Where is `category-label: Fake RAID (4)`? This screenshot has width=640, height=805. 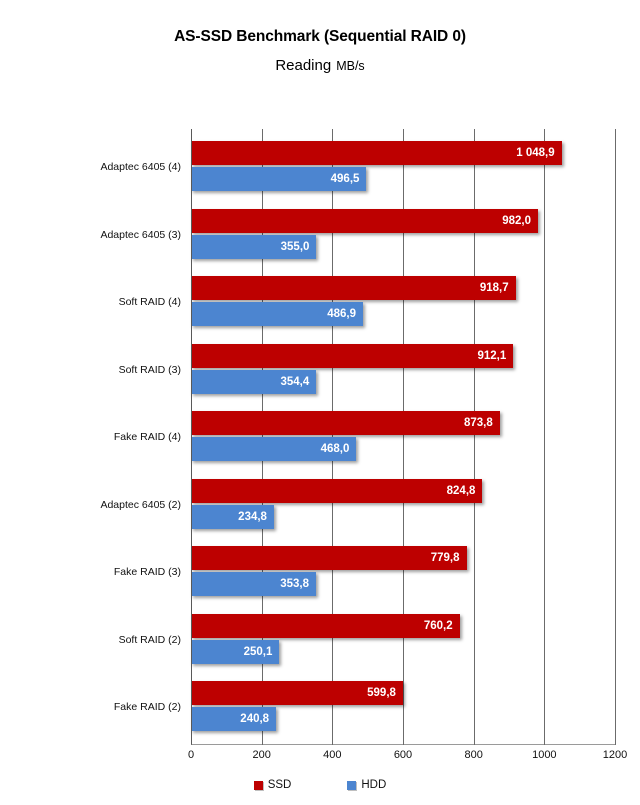 category-label: Fake RAID (4) is located at coordinates (147, 437).